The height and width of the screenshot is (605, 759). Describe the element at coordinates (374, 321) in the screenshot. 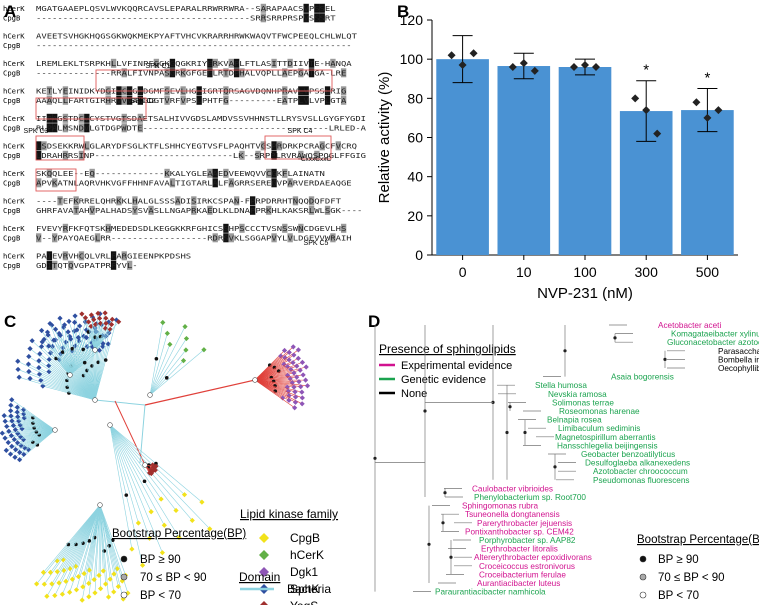

I see `panel-label-d: D` at that location.